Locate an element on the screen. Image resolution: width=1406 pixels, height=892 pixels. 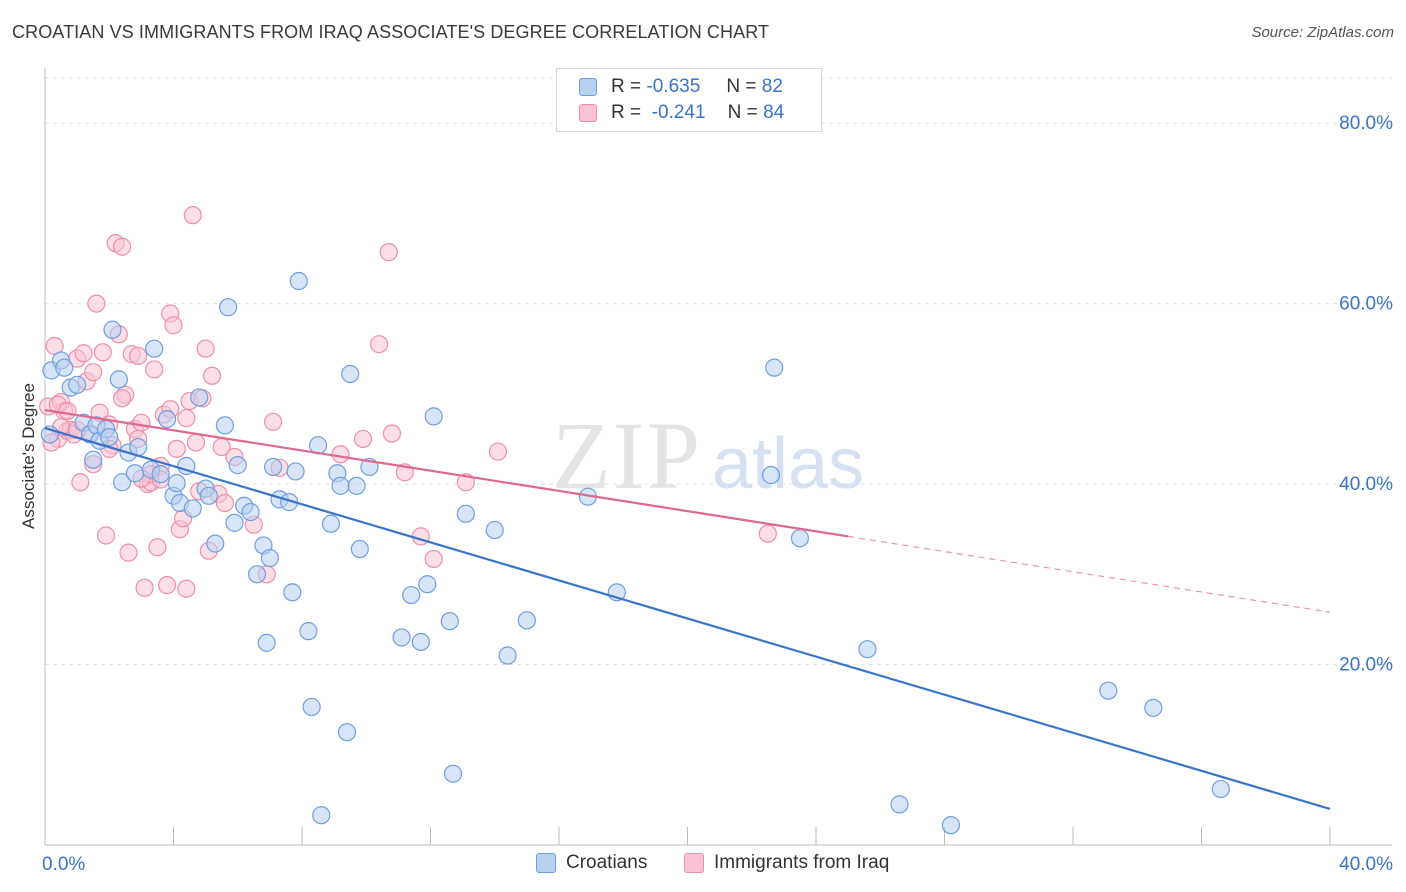
correlation-legend: R = -0.635 N = 82 R = -0.241 N = 84 is located at coordinates (689, 100).